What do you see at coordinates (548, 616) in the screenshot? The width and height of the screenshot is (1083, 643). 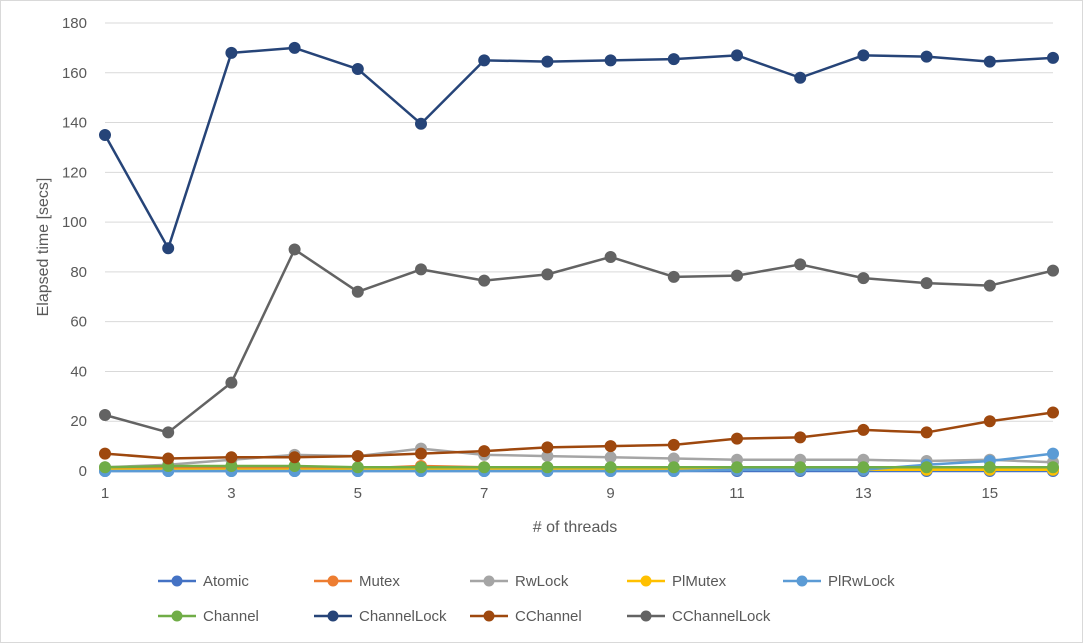 I see `legend-label: CChannel` at bounding box center [548, 616].